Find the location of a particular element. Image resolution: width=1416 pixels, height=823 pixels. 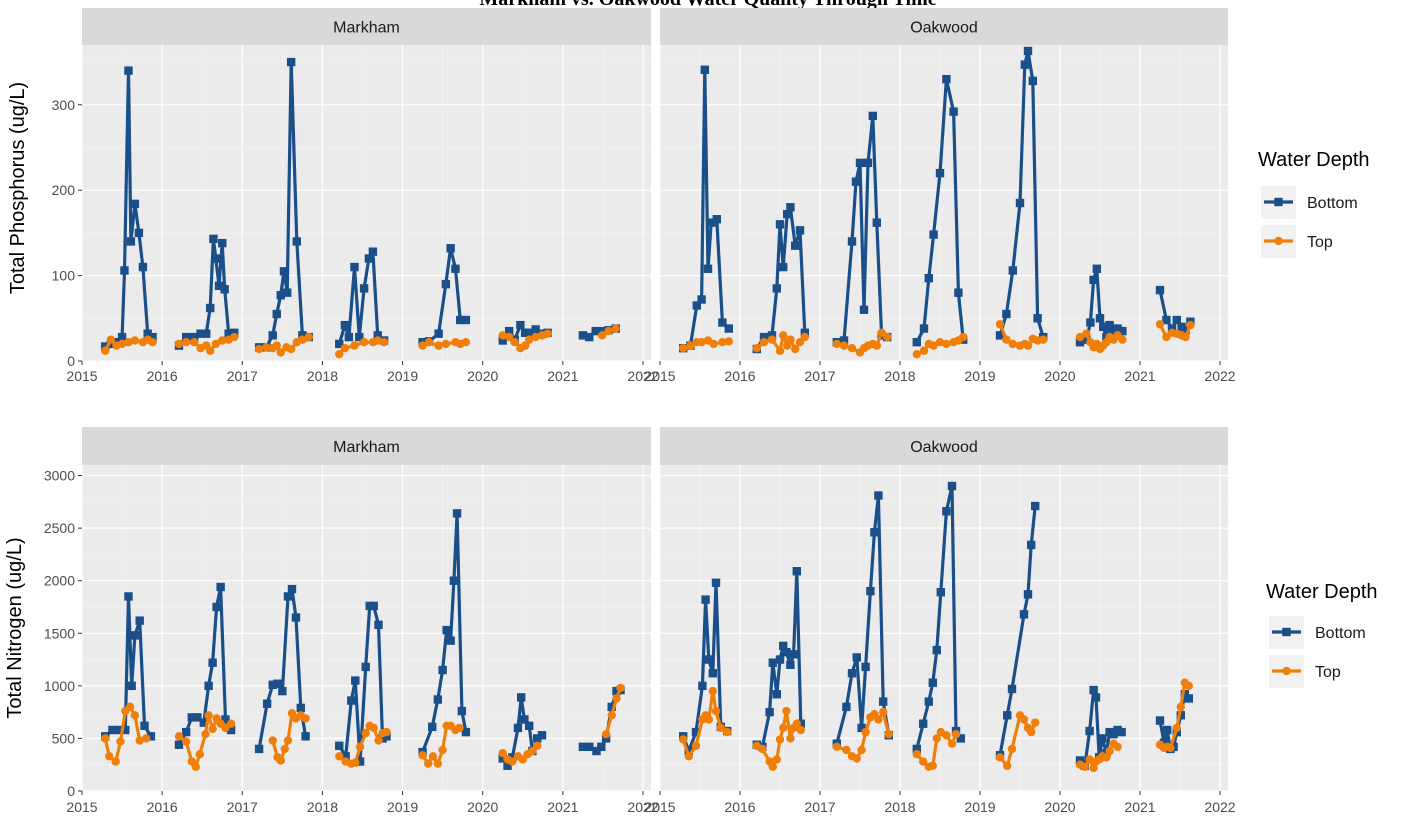

x-tick-label: 2018 is located at coordinates (322, 376).